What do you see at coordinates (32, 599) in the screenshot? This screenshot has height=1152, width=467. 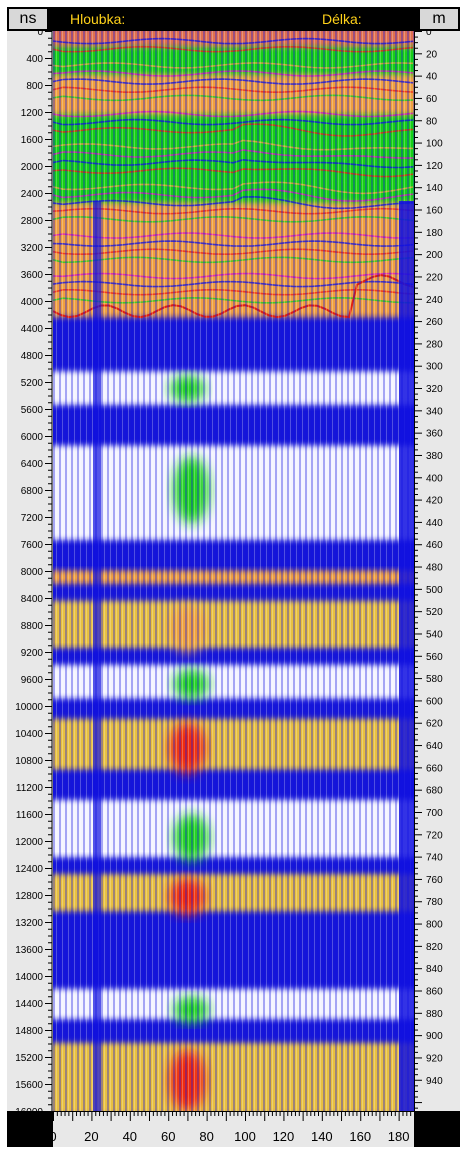 I see `left-tick-label: 8400` at bounding box center [32, 599].